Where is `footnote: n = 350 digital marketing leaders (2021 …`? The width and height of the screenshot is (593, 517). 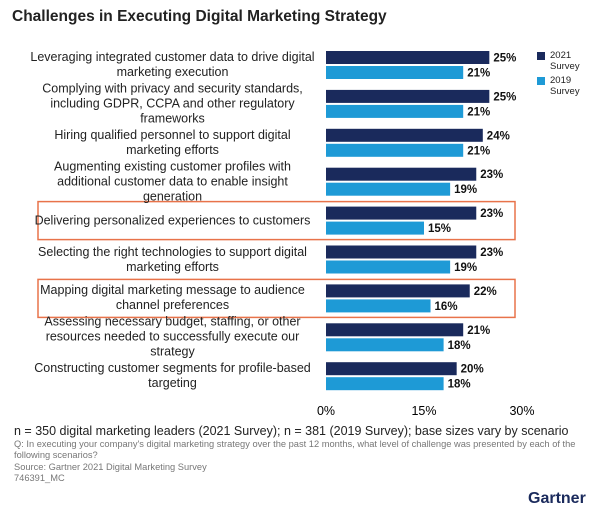
footnote: n = 350 digital marketing leaders (2021 … is located at coordinates (291, 431).